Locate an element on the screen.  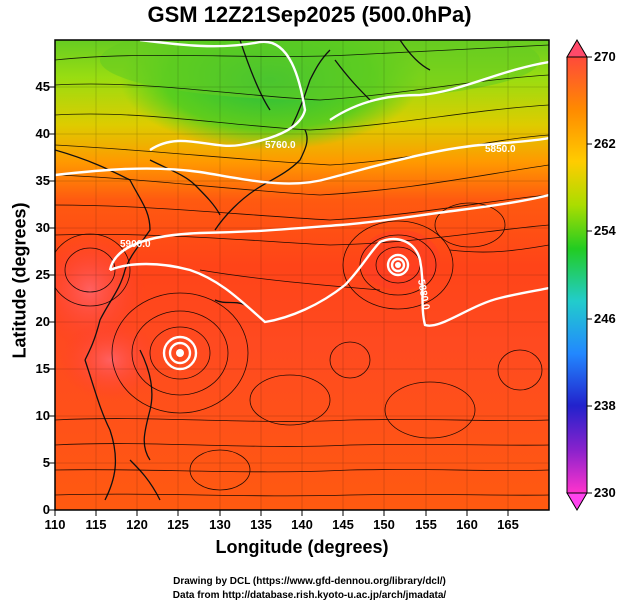
x-tick-label: 125 is located at coordinates (178, 524).